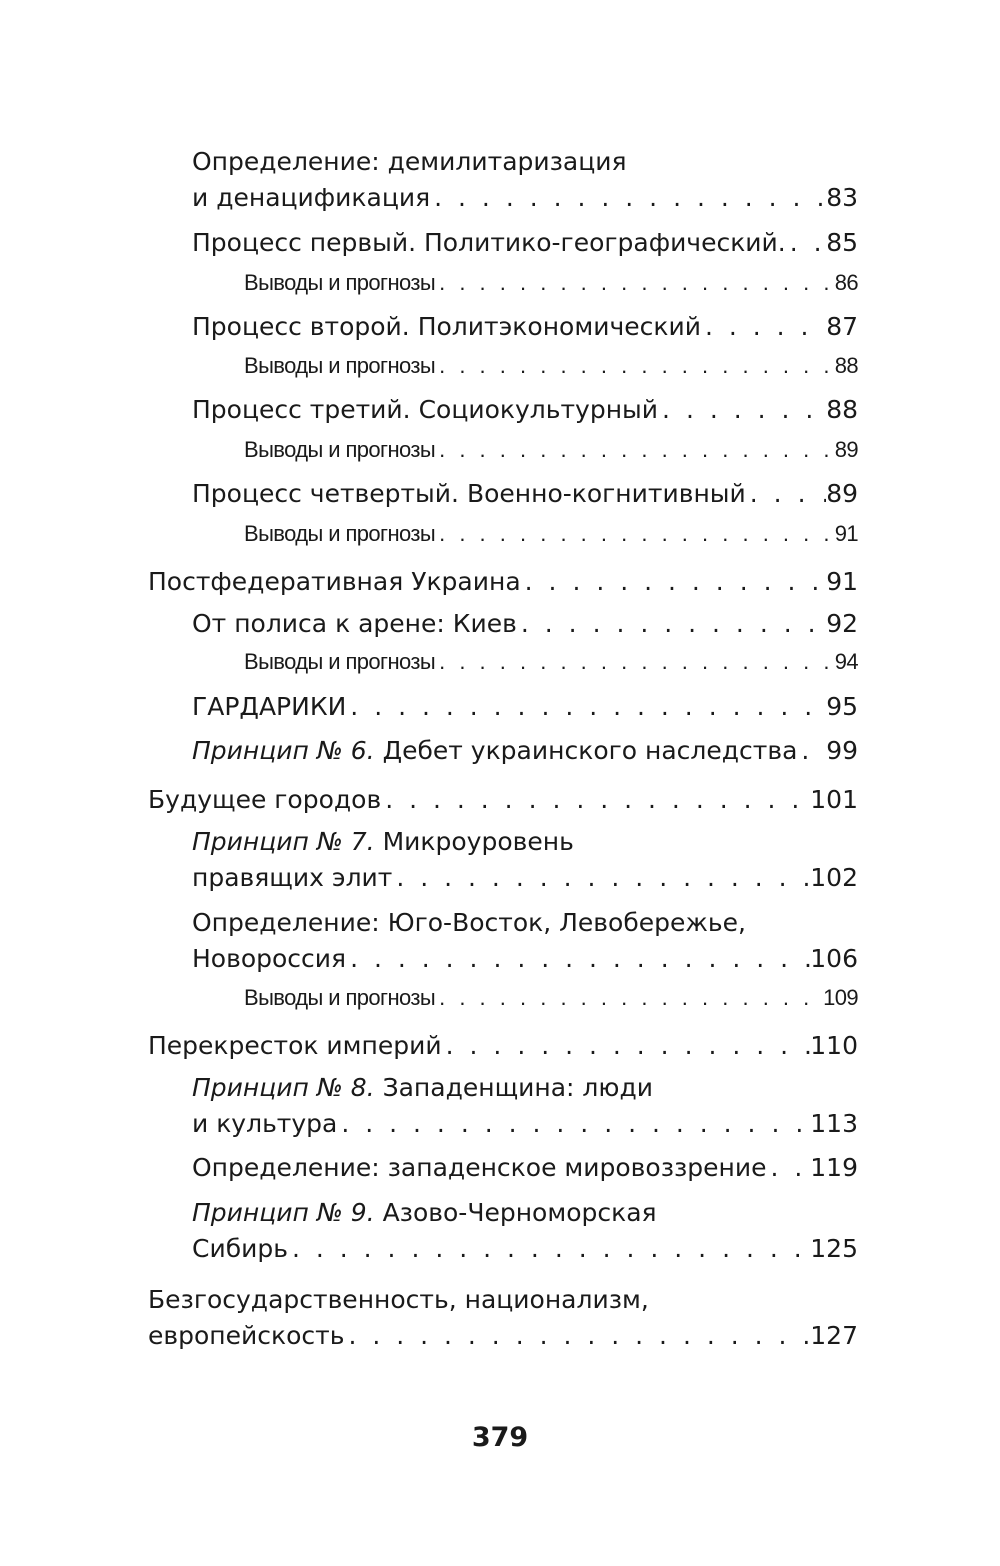 This screenshot has height=1566, width=1000. I want to click on toc-entry-page: 94, so click(846, 661).